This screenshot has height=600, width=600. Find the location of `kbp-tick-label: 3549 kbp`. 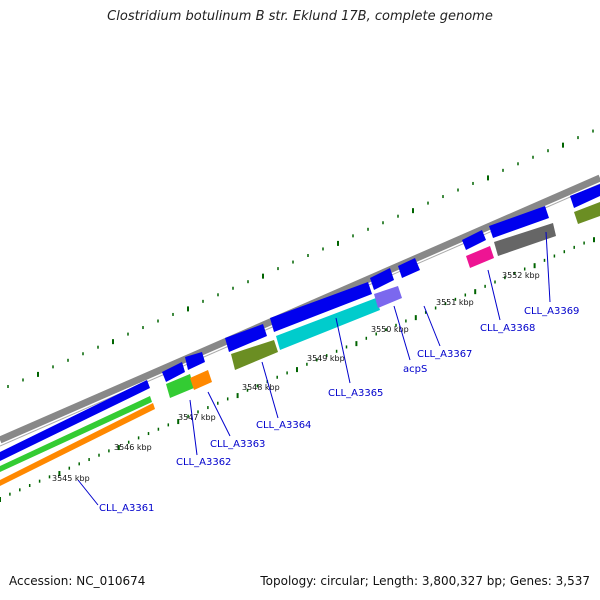

kbp-tick-label: 3549 kbp is located at coordinates (326, 358).